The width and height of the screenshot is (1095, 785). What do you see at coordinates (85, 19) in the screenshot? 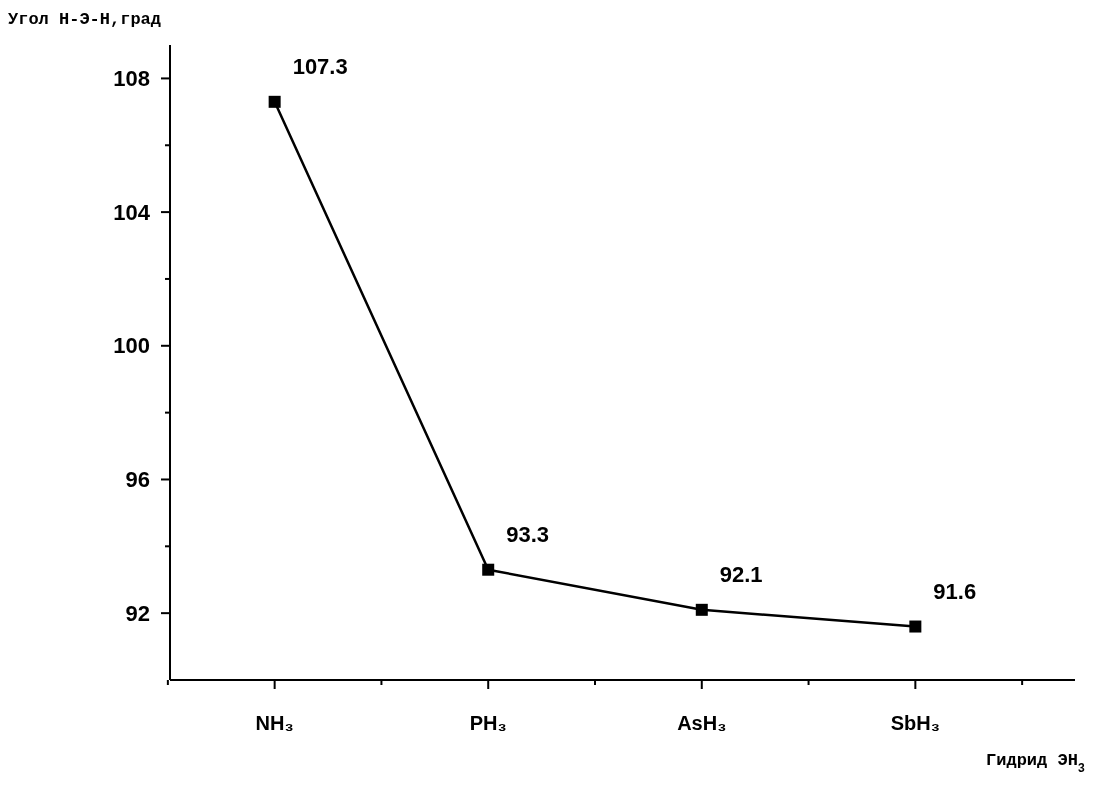
I see `y-axis-title: Угол Н-Э-Н,град` at bounding box center [85, 19].